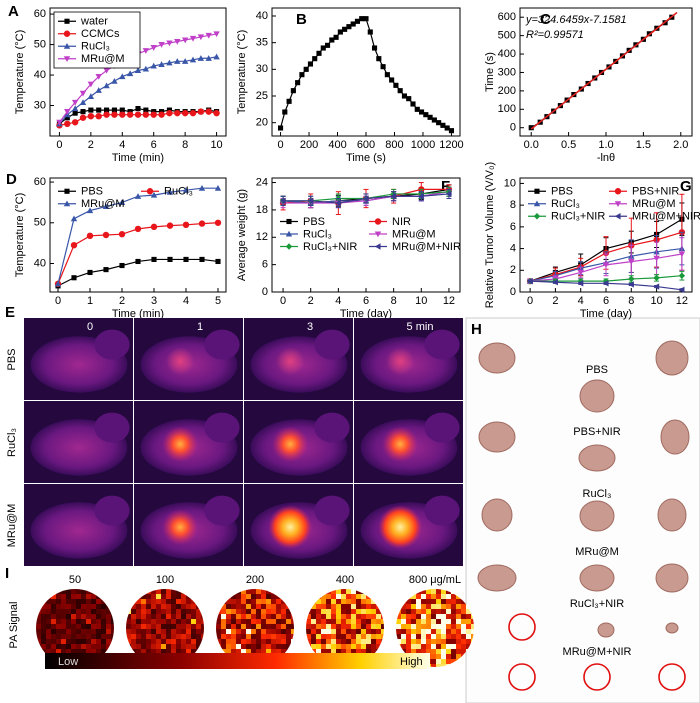 The height and width of the screenshot is (703, 700). What do you see at coordinates (597, 652) in the screenshot?
I see `group-label: MRu@M+NIR` at bounding box center [597, 652].